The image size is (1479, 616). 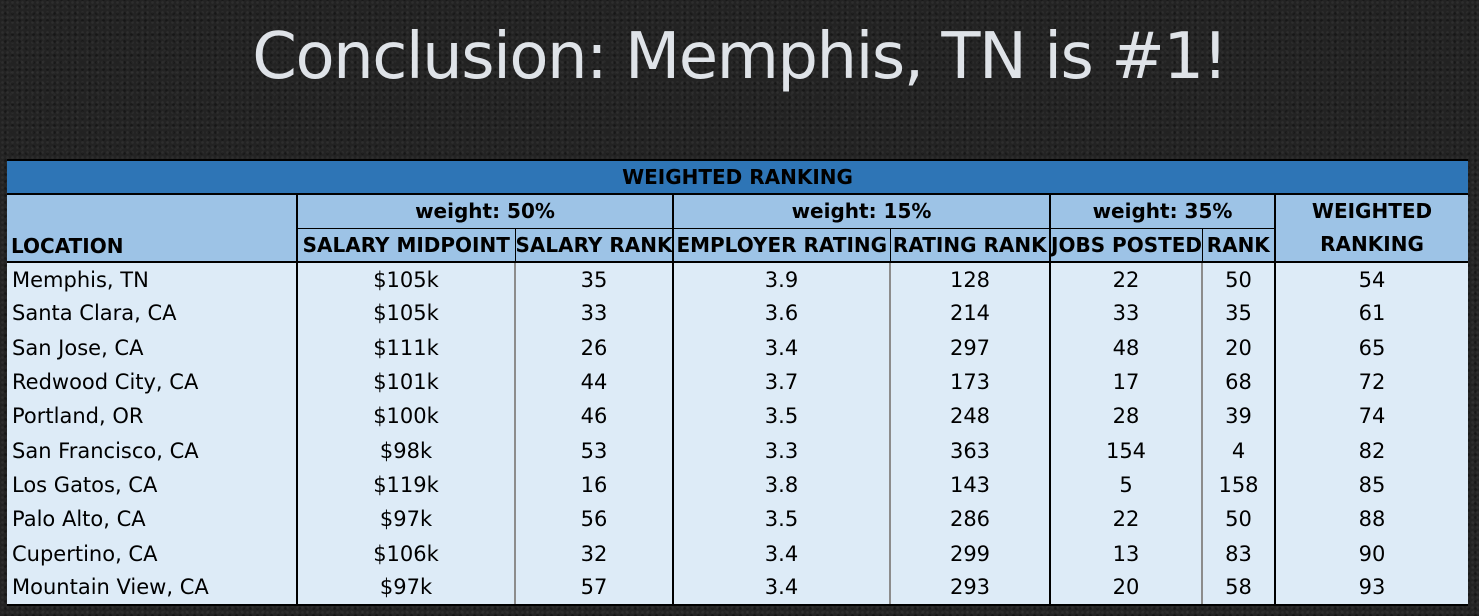 What do you see at coordinates (781, 450) in the screenshot?
I see `cell-employer-rating: 3.3` at bounding box center [781, 450].